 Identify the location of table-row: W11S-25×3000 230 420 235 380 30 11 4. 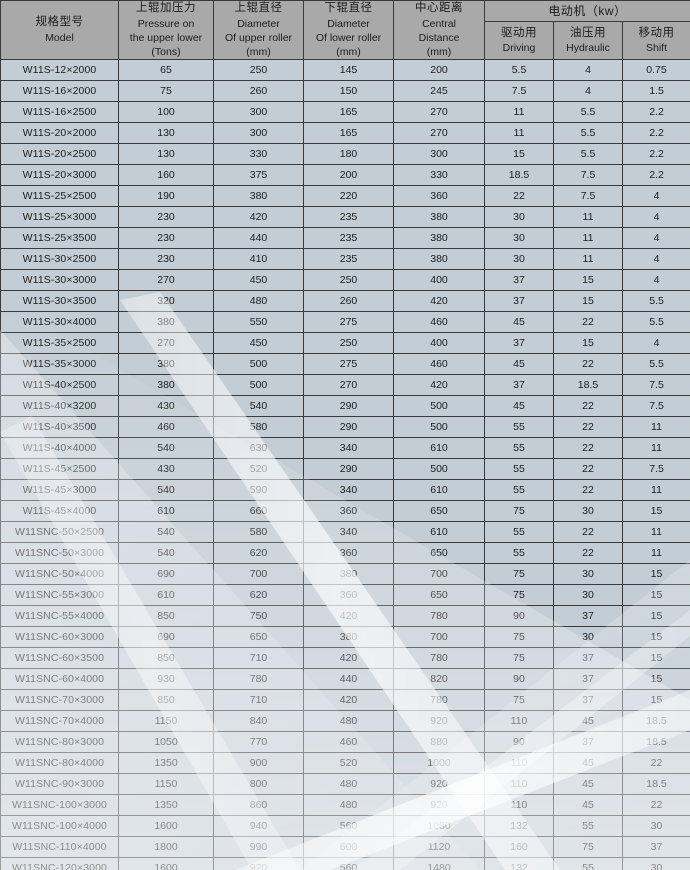
(345, 217).